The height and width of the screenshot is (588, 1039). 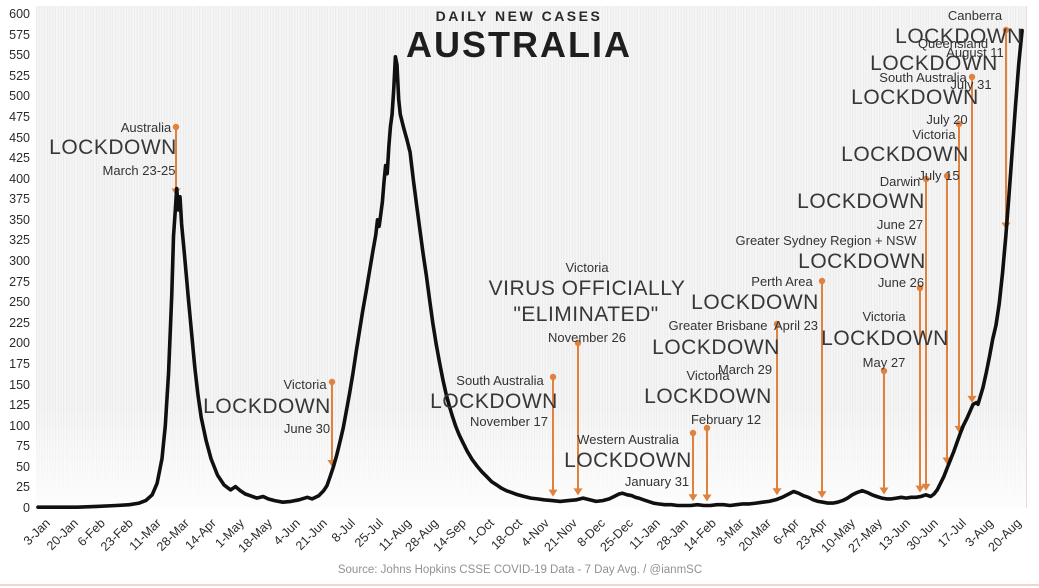 What do you see at coordinates (900, 224) in the screenshot?
I see `annotation-date-label: June 27` at bounding box center [900, 224].